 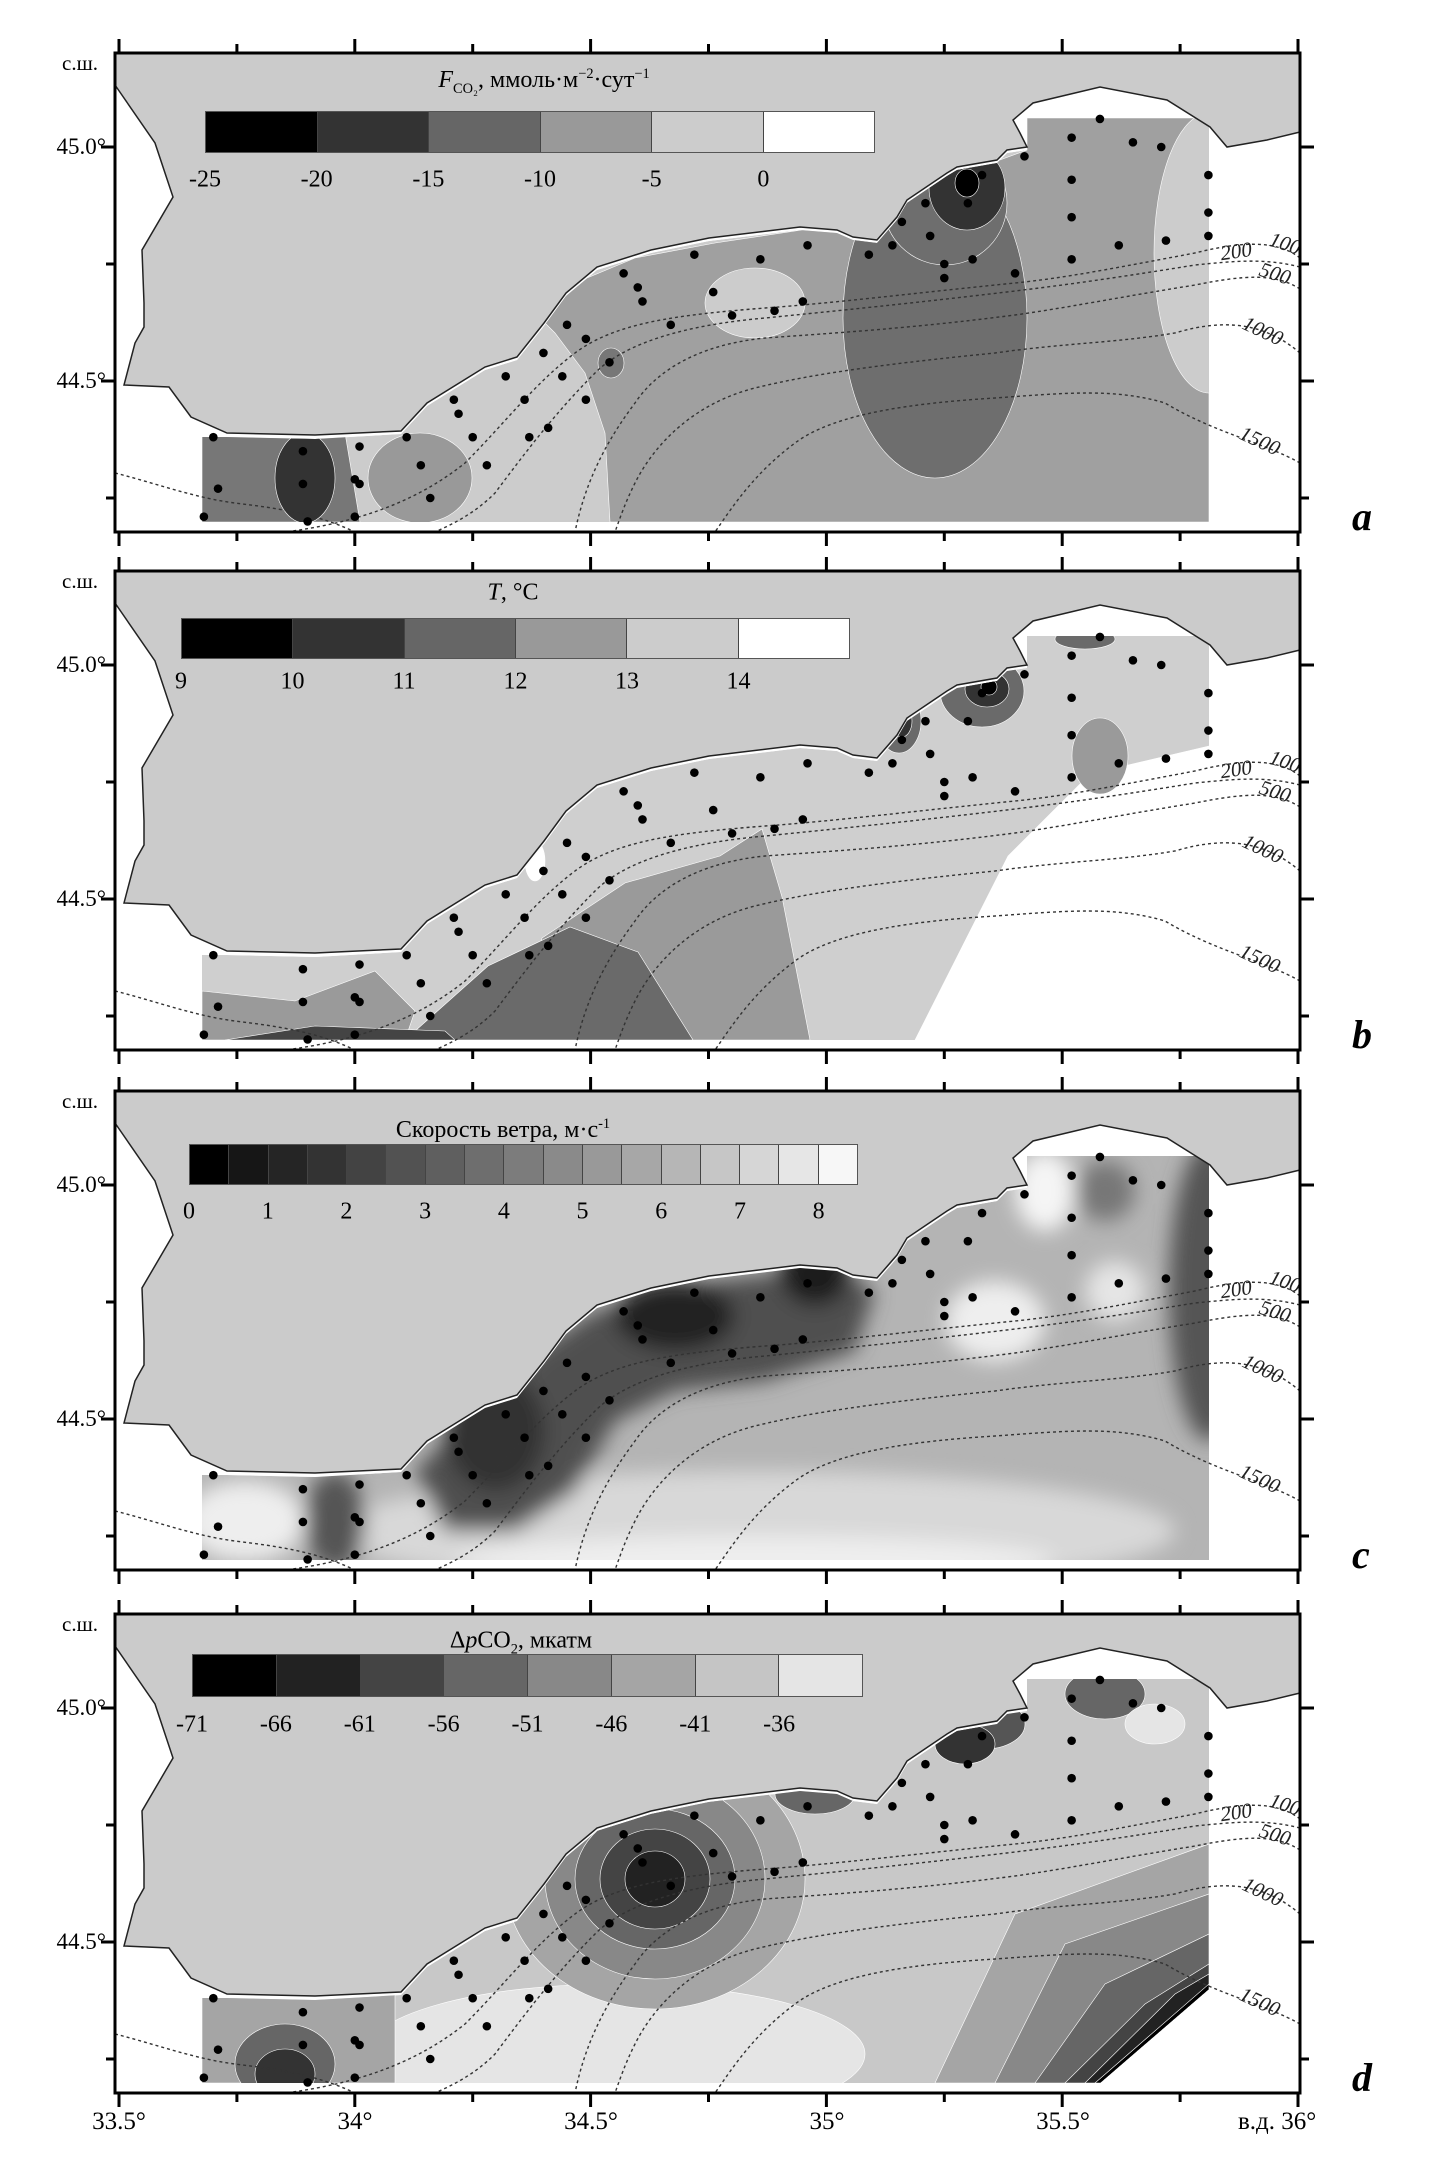 What do you see at coordinates (81, 1184) in the screenshot?
I see `lat-tick-label: 45.0°` at bounding box center [81, 1184].